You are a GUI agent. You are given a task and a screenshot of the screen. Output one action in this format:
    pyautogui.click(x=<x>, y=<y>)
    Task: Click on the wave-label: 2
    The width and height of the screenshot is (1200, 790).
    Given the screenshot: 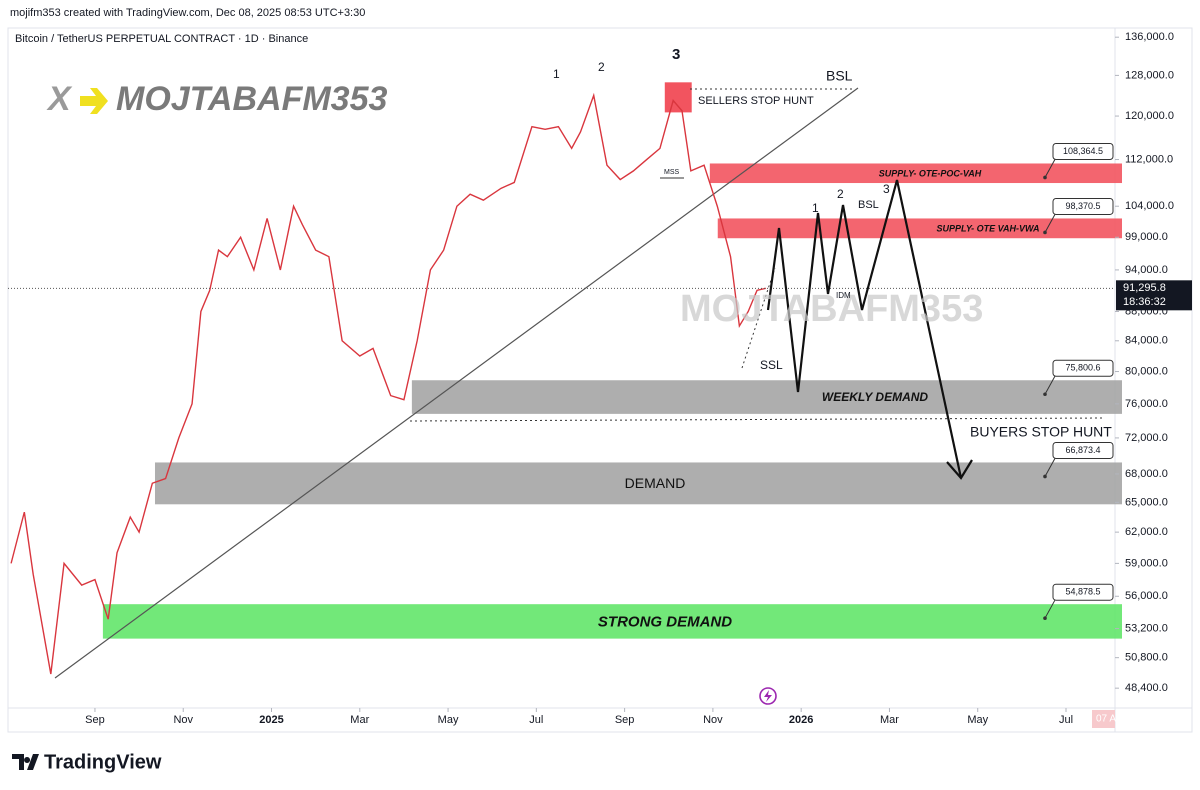 What is the action you would take?
    pyautogui.click(x=601, y=67)
    